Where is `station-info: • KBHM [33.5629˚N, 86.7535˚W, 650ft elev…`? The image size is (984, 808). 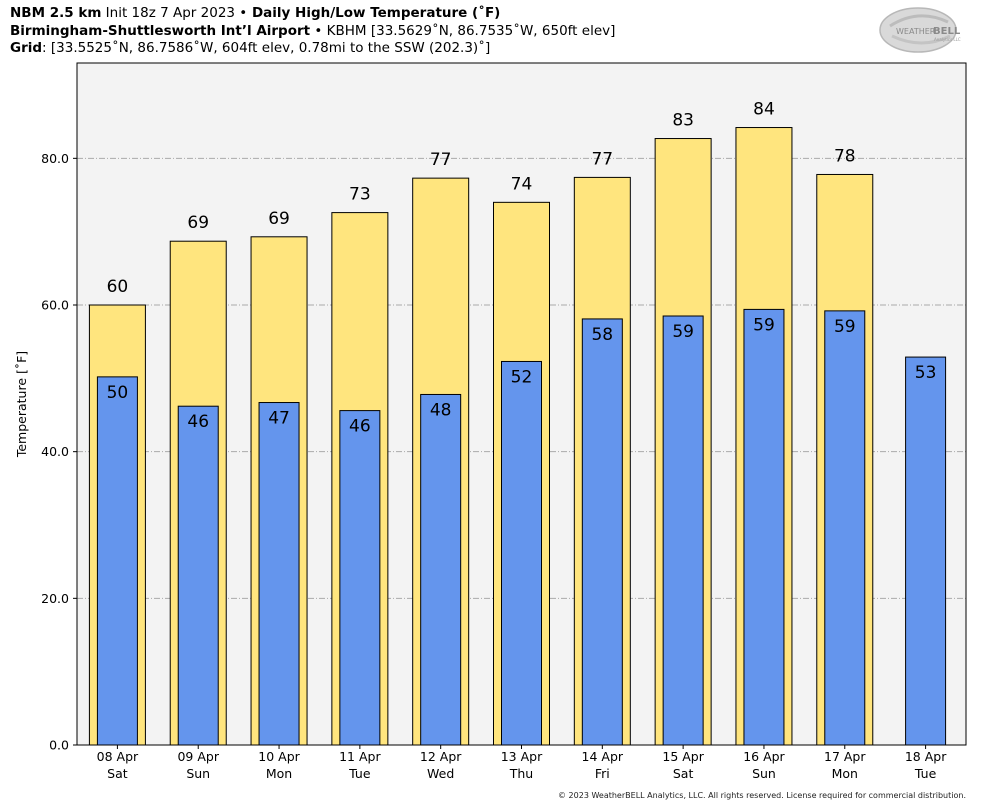
station-info: • KBHM [33.5629˚N, 86.7535˚W, 650ft elev… is located at coordinates (463, 30).